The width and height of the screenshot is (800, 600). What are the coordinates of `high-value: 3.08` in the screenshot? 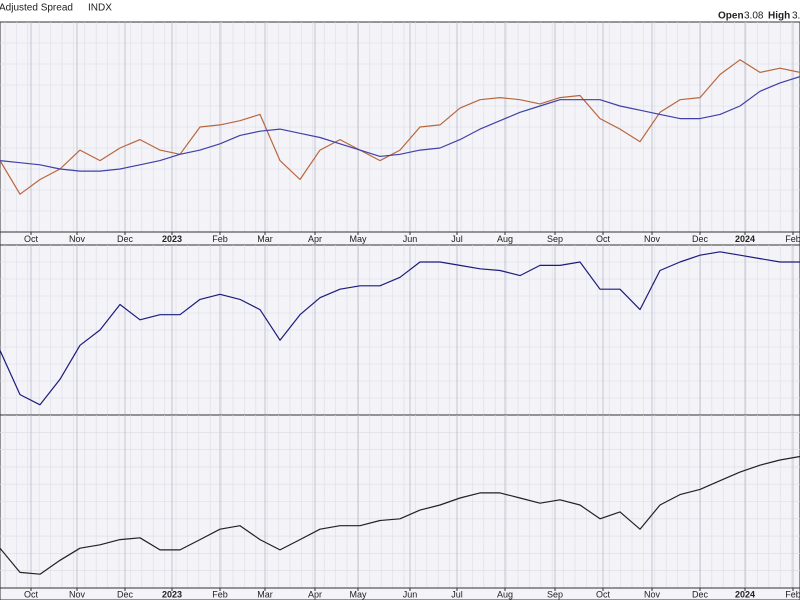 It's located at (796, 16).